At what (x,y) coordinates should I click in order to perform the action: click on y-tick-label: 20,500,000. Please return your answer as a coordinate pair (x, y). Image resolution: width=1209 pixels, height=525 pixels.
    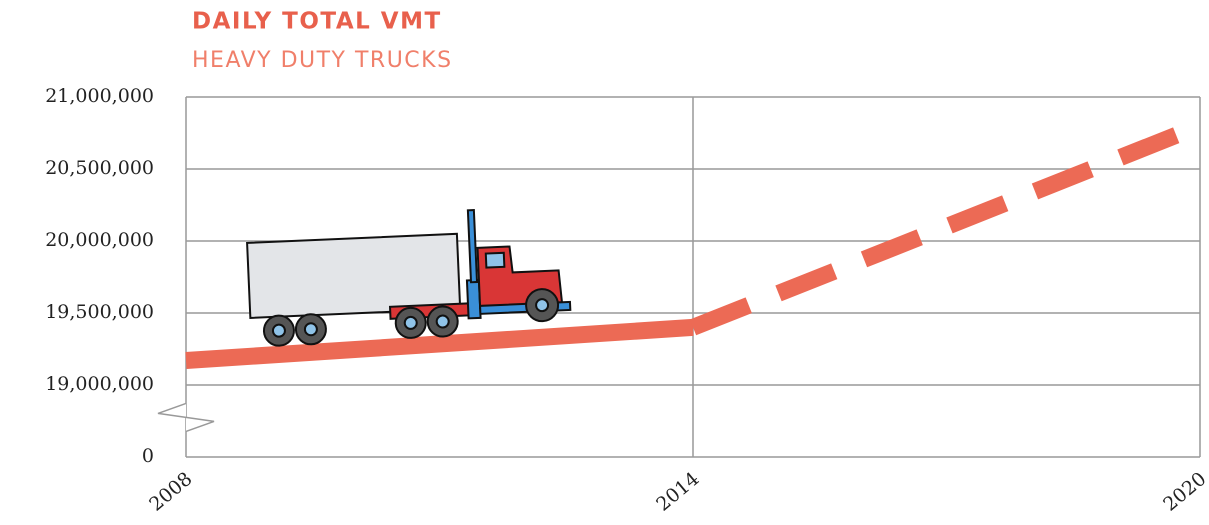
    Looking at the image, I should click on (99, 168).